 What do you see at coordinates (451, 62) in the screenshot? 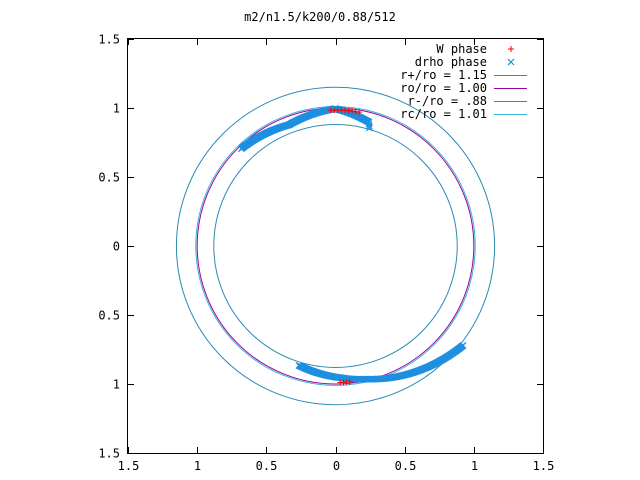
I see `legend-label: drho phase` at bounding box center [451, 62].